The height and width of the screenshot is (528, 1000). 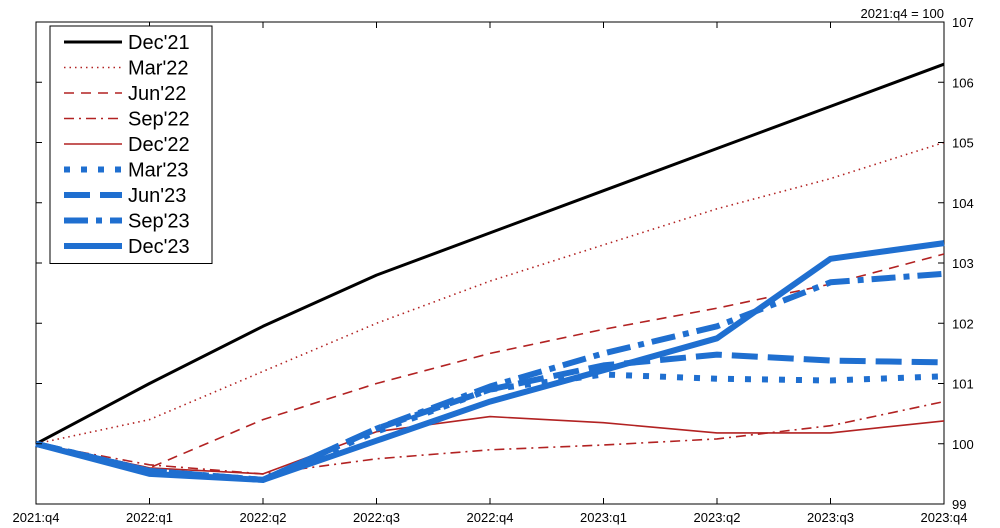 What do you see at coordinates (830, 517) in the screenshot?
I see `x-tick-label: 2023:q3` at bounding box center [830, 517].